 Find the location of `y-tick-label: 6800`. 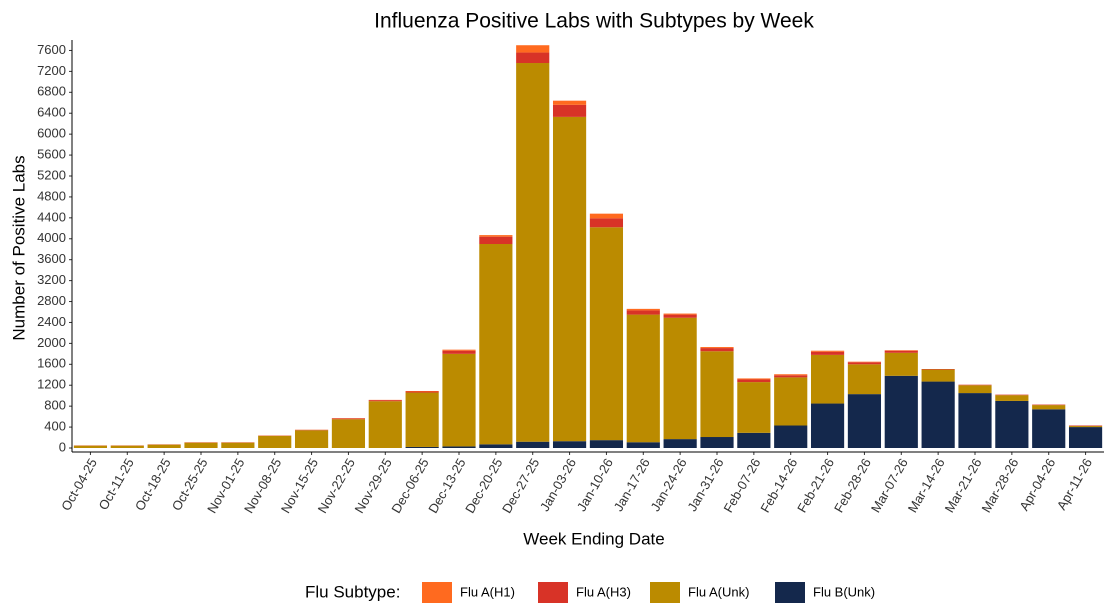

y-tick-label: 6800 is located at coordinates (51, 91).